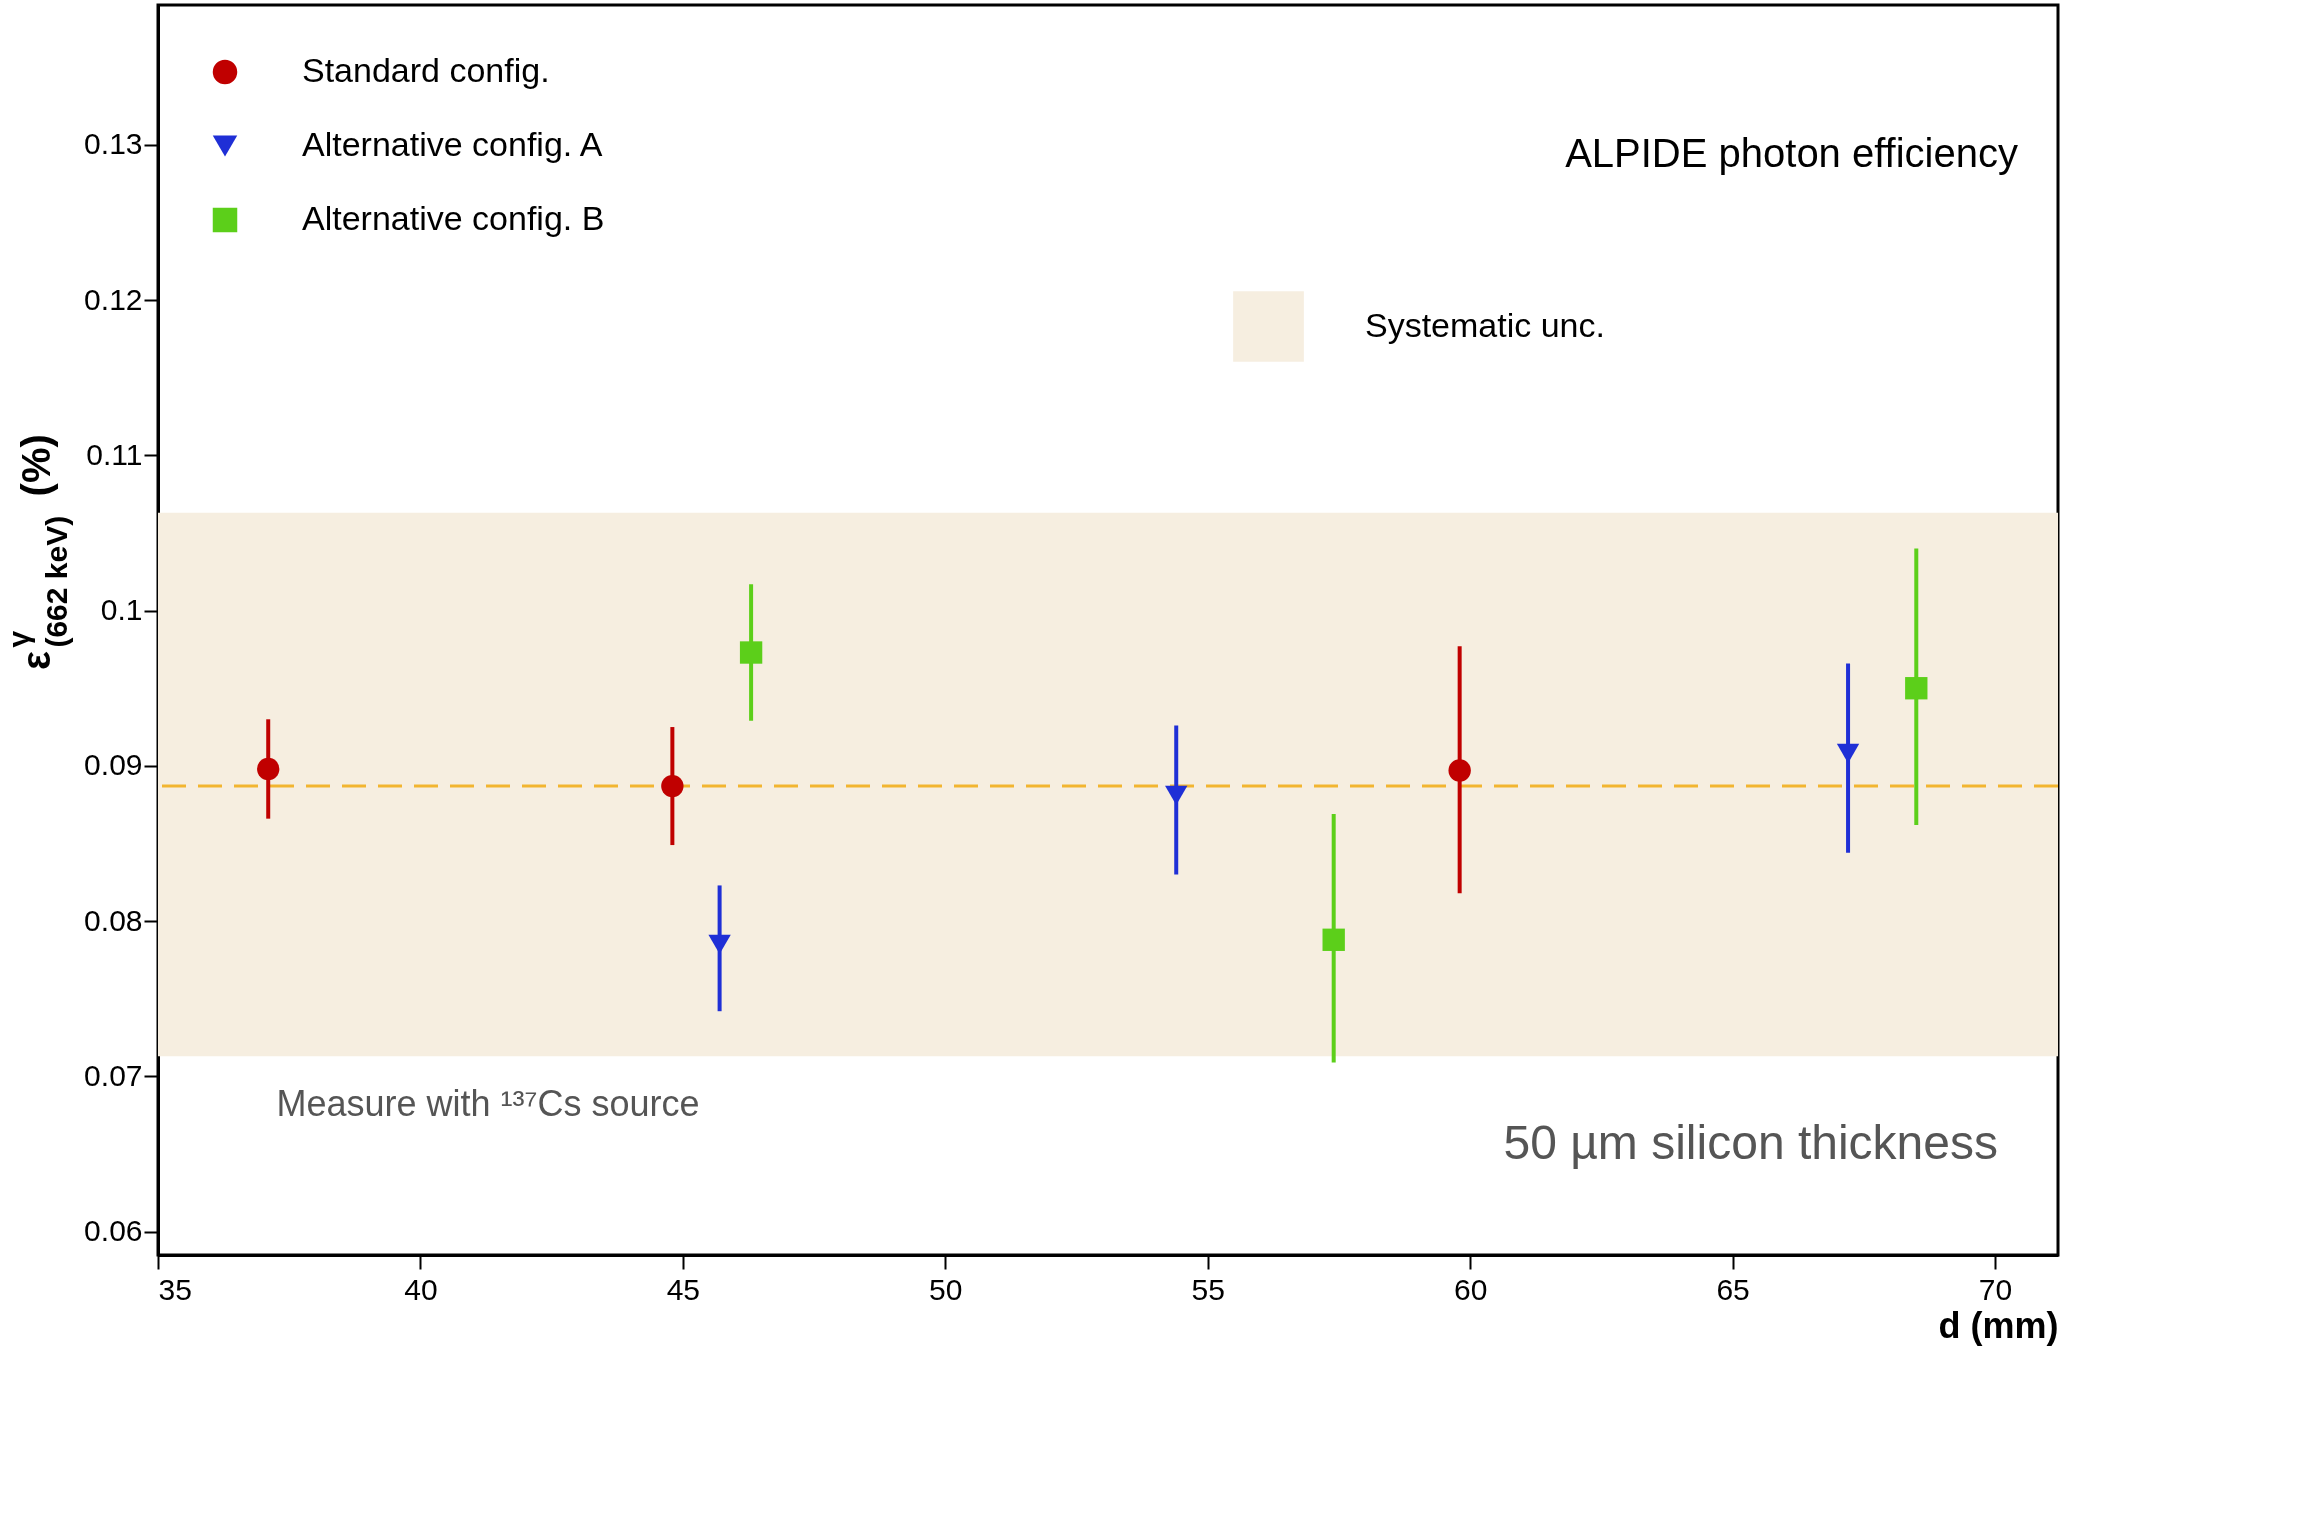 The image size is (2316, 1517). I want to click on x-tick-label: 70, so click(1995, 1289).